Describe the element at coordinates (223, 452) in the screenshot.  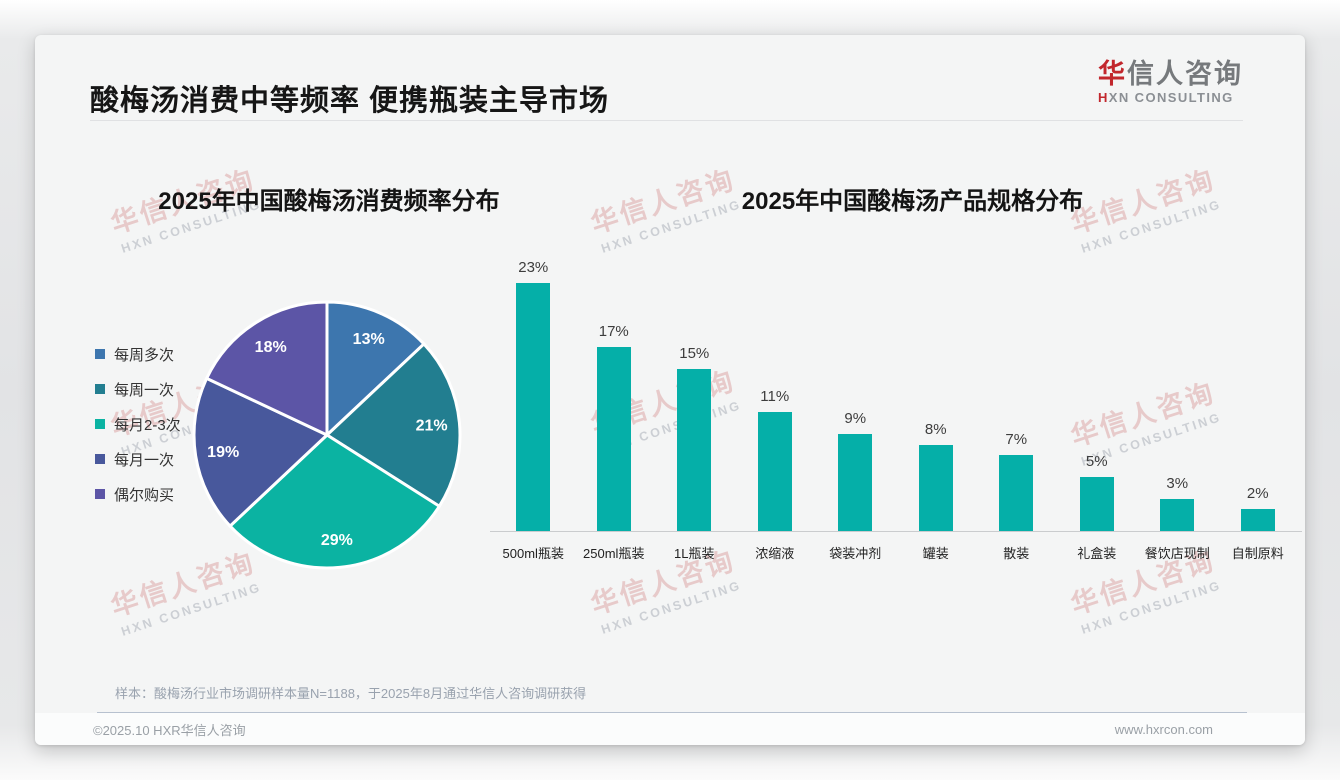
I see `pie-slice-label: 19%` at that location.